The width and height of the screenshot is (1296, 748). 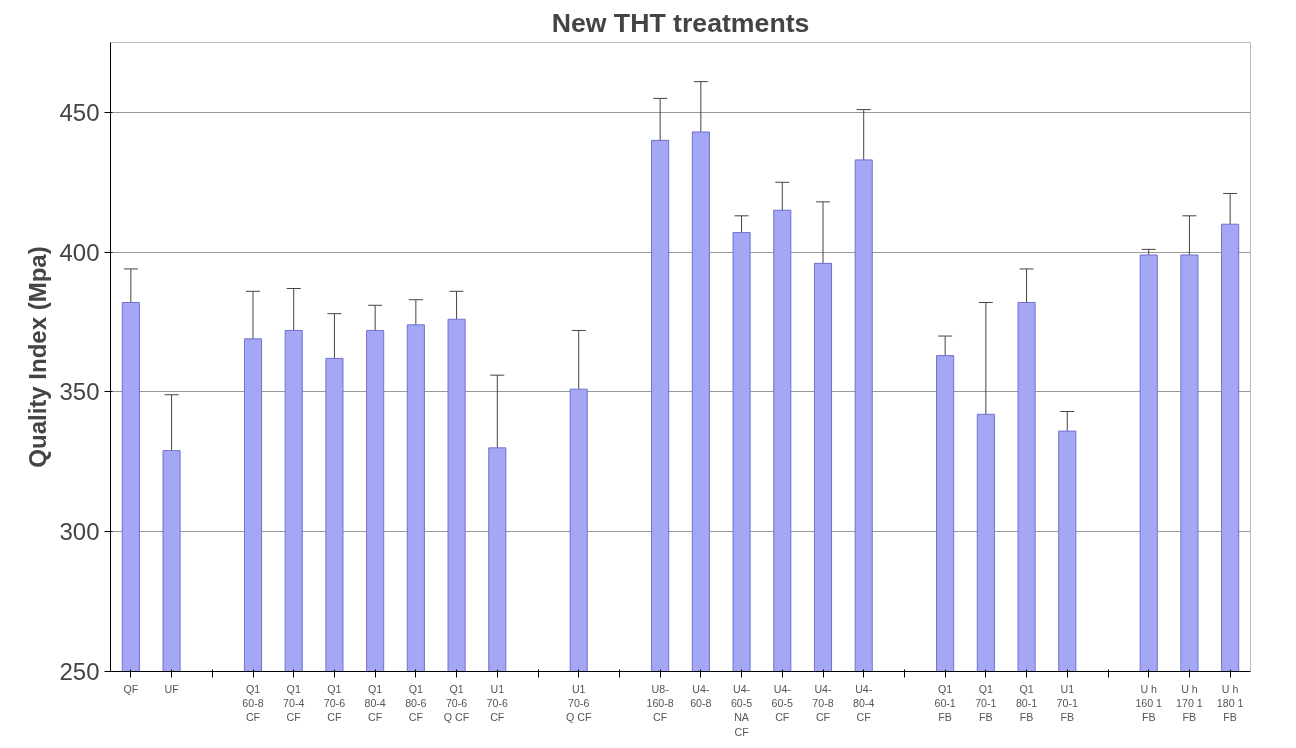 I want to click on x-tick-label: U1 70-1 FB, so click(x=1067, y=703).